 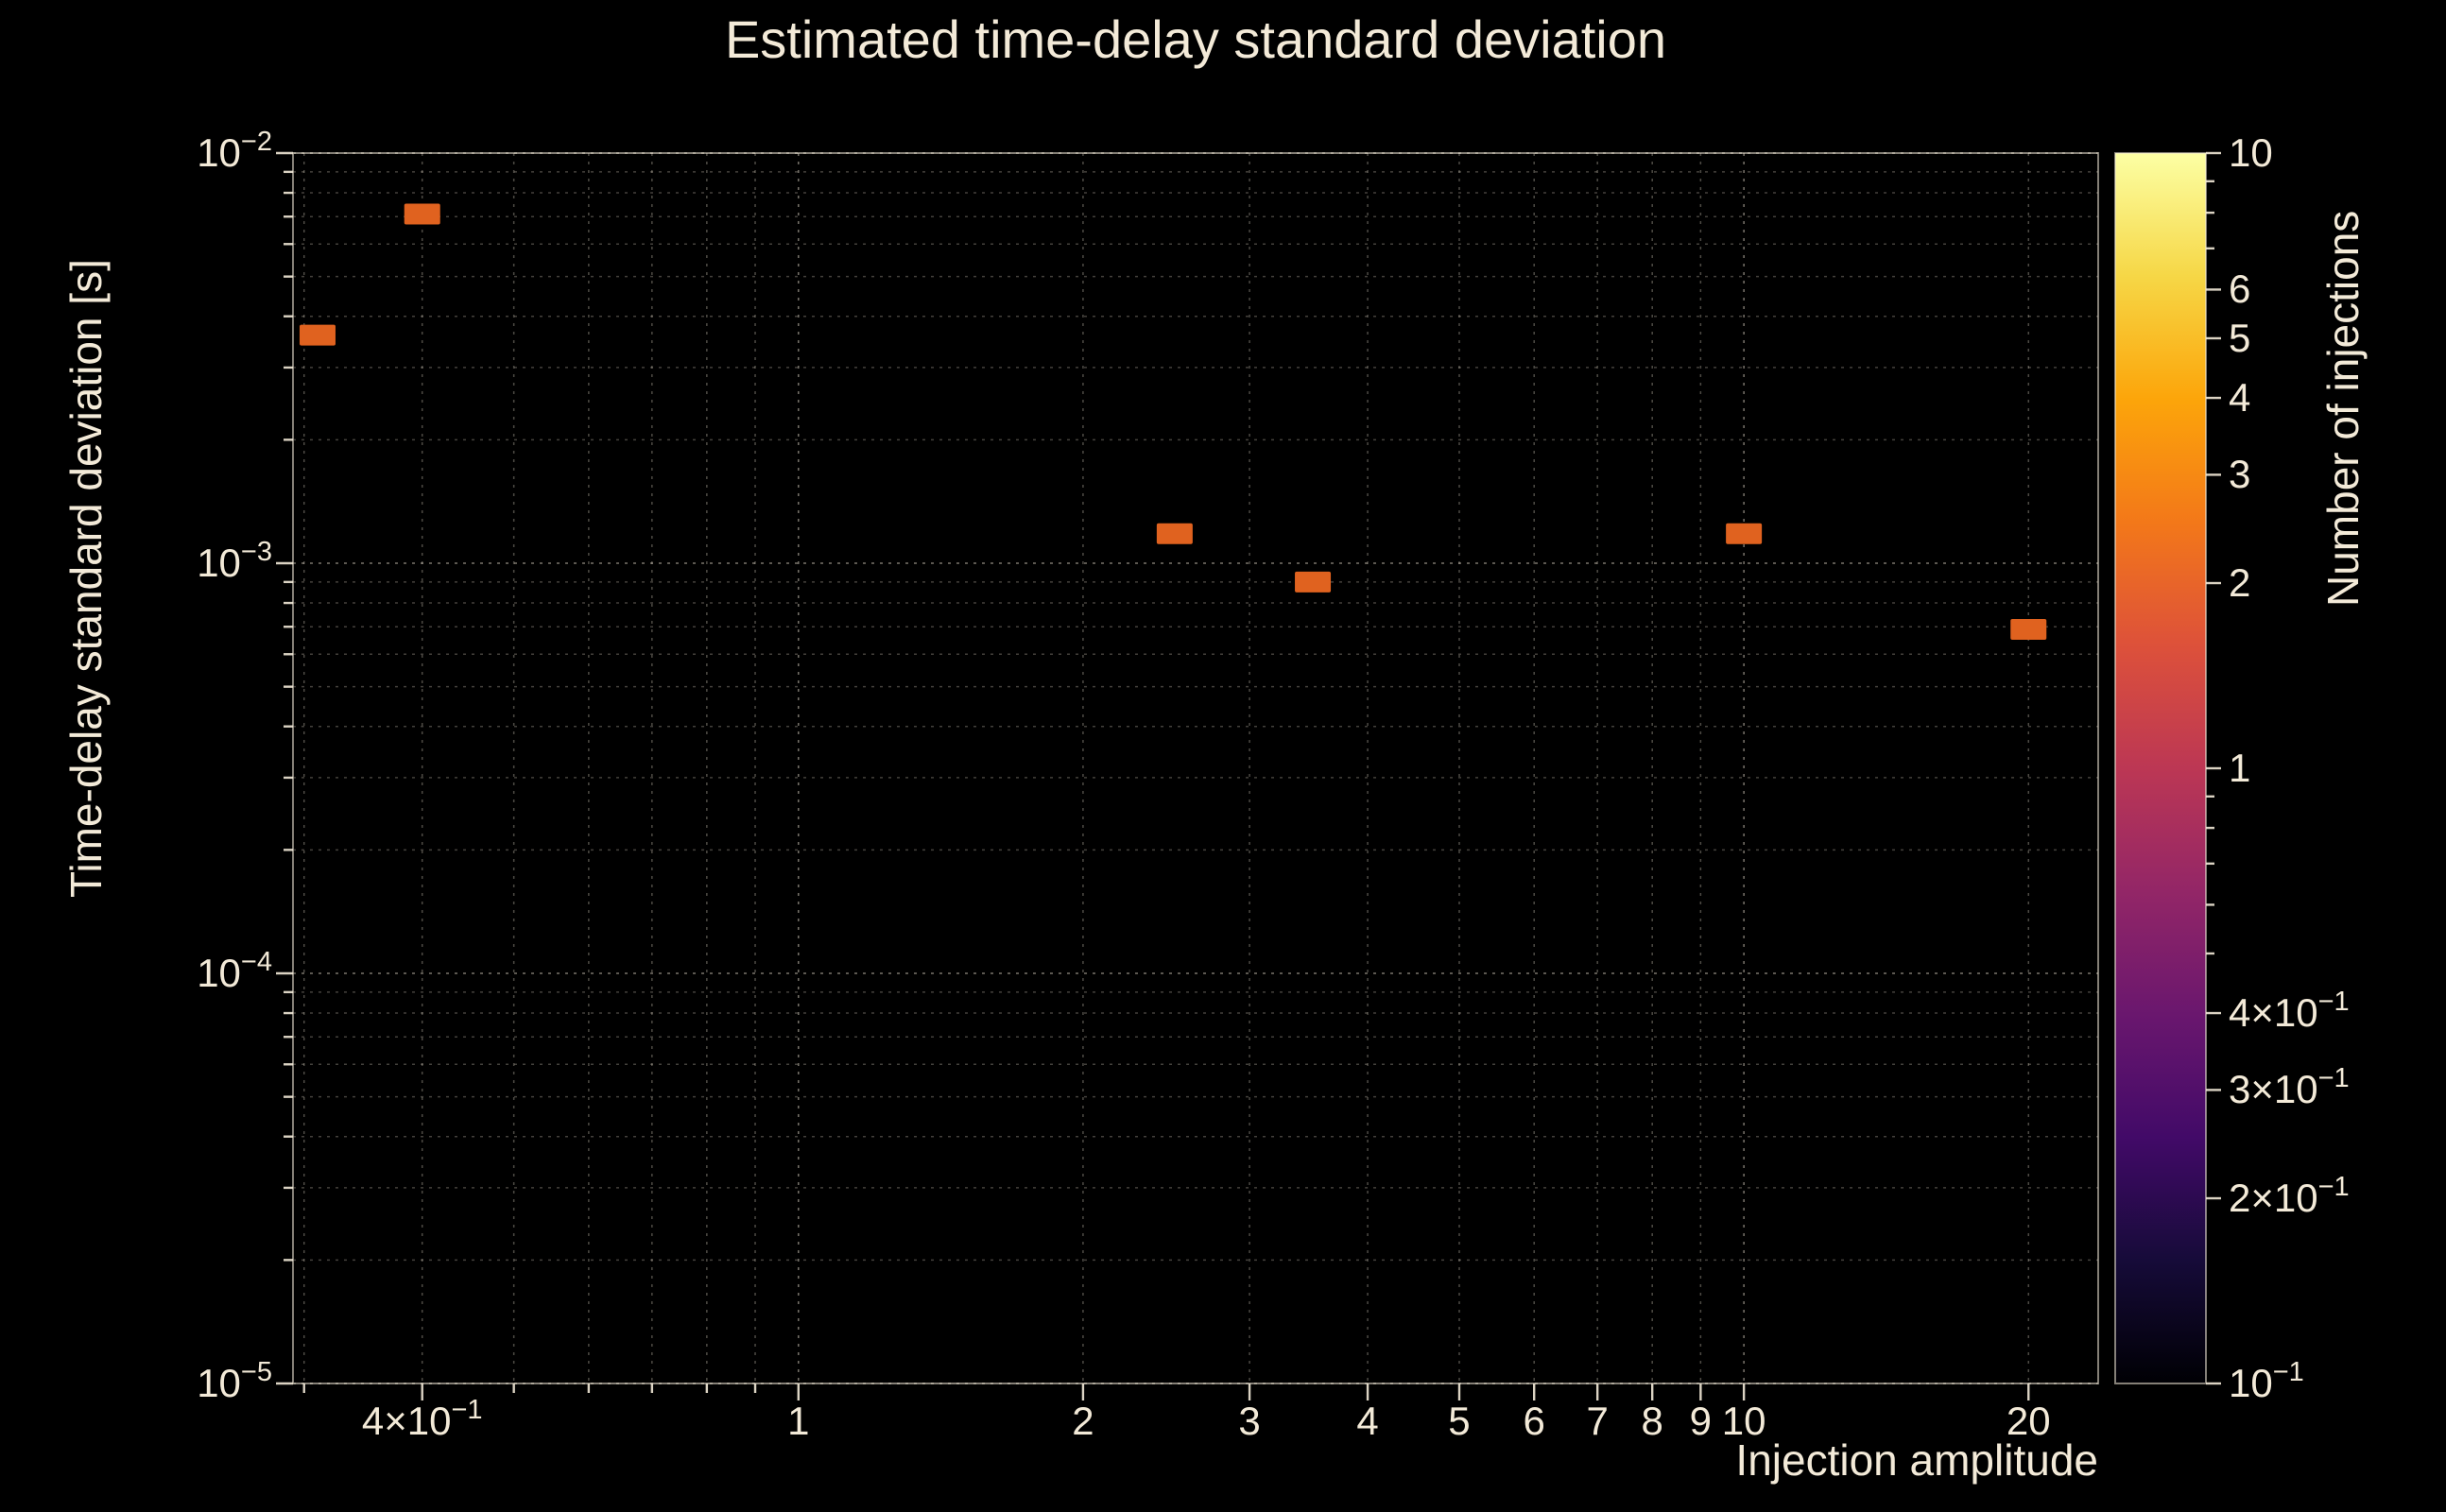 What do you see at coordinates (2240, 474) in the screenshot?
I see `colorbar-tick-label: 3` at bounding box center [2240, 474].